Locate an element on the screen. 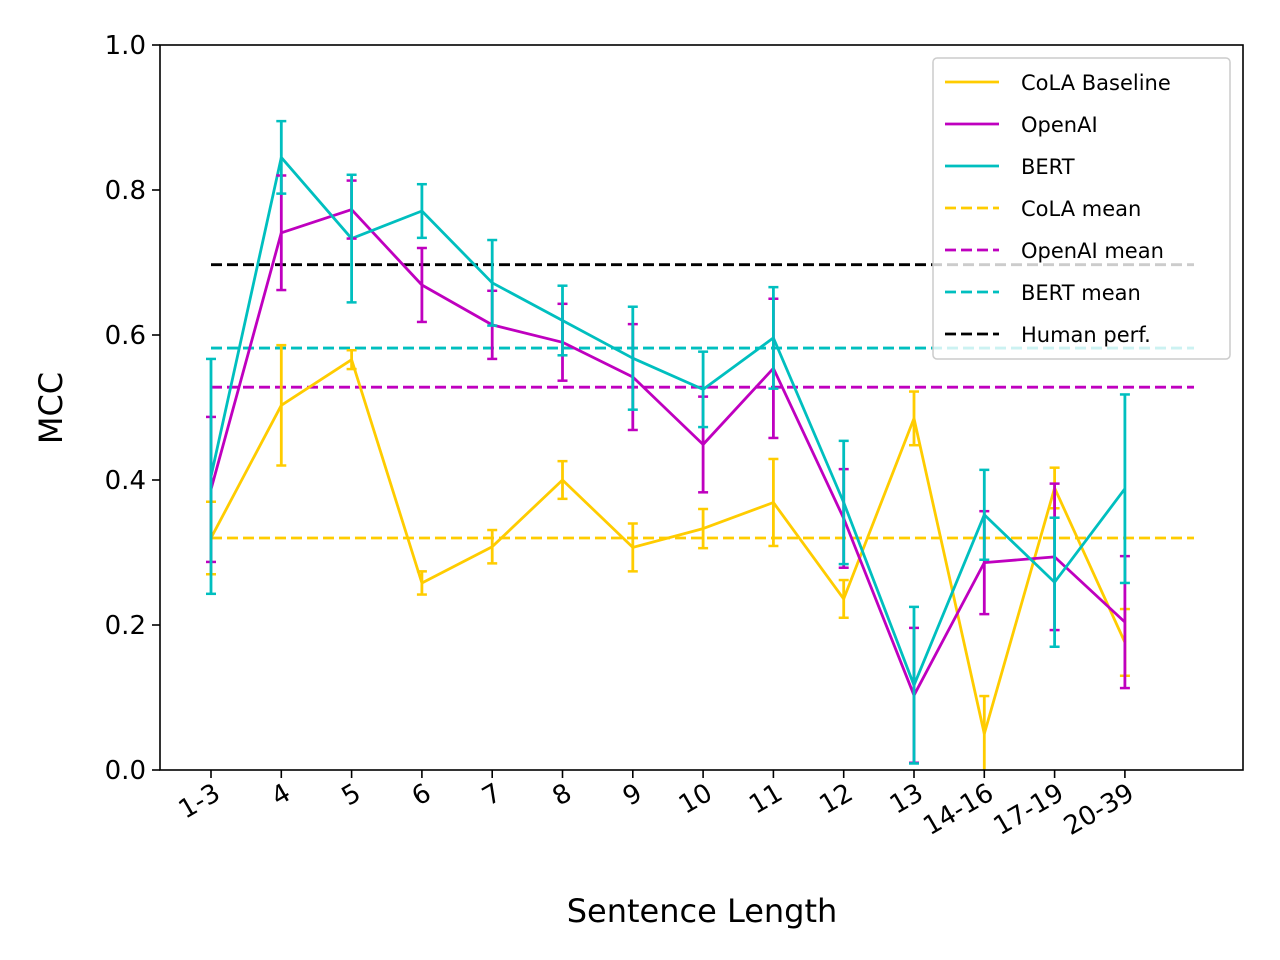 This screenshot has width=1280, height=960. legend-label: BERT is located at coordinates (1048, 167).